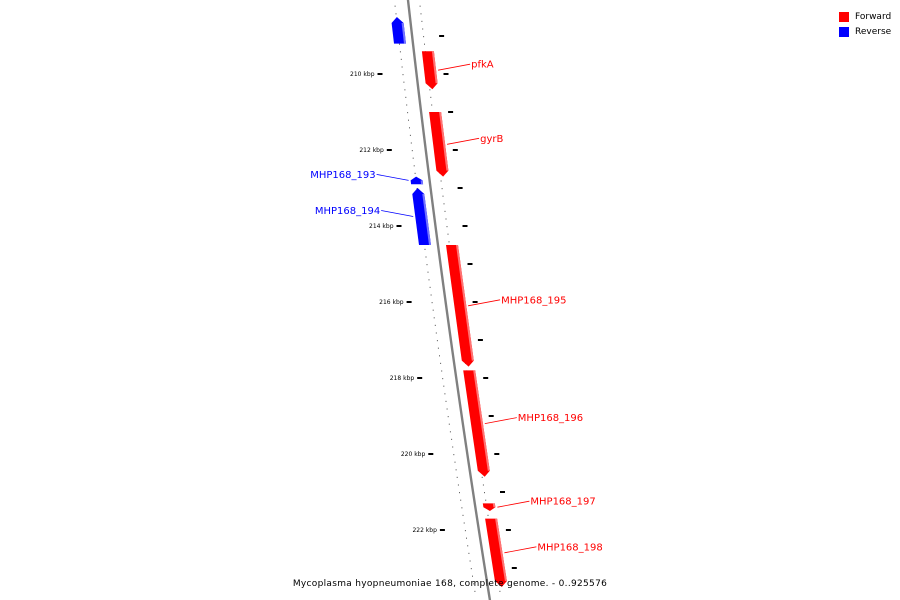 Image resolution: width=900 pixels, height=600 pixels. What do you see at coordinates (402, 378) in the screenshot?
I see `tick-label: 218 kbp` at bounding box center [402, 378].